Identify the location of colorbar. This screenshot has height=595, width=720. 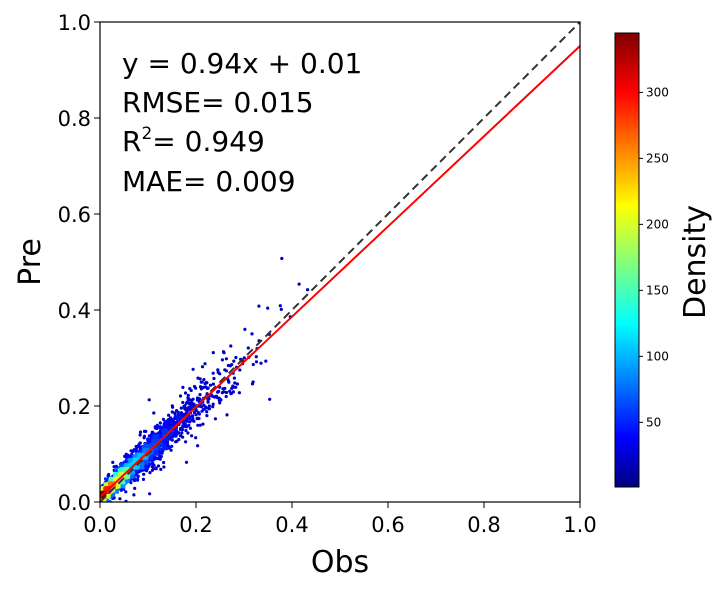
(627, 260).